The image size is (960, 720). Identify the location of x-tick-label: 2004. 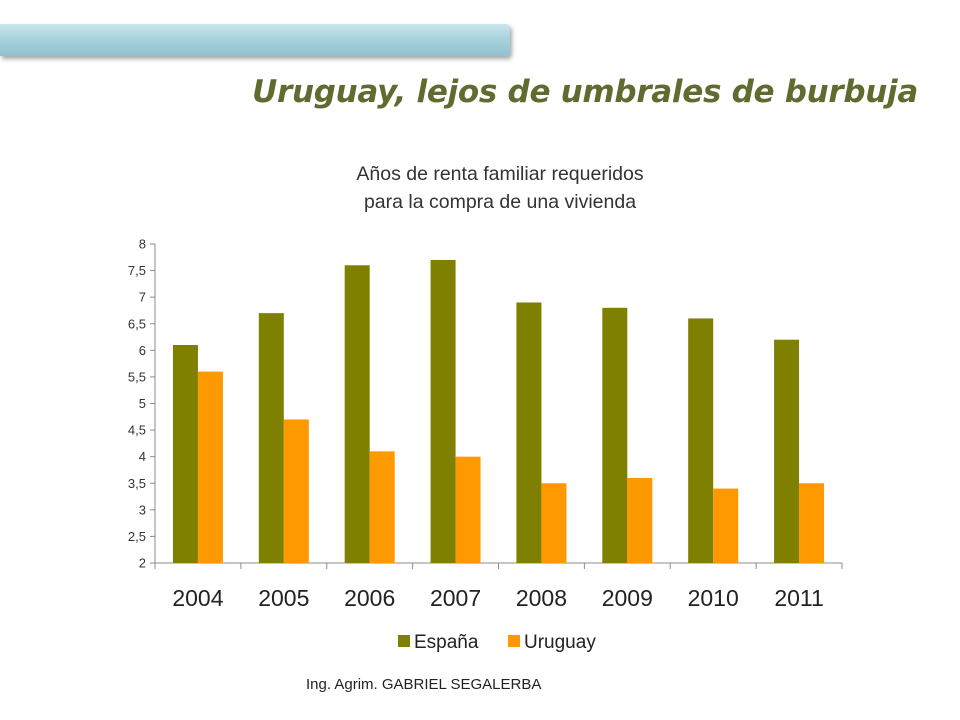
(197, 598).